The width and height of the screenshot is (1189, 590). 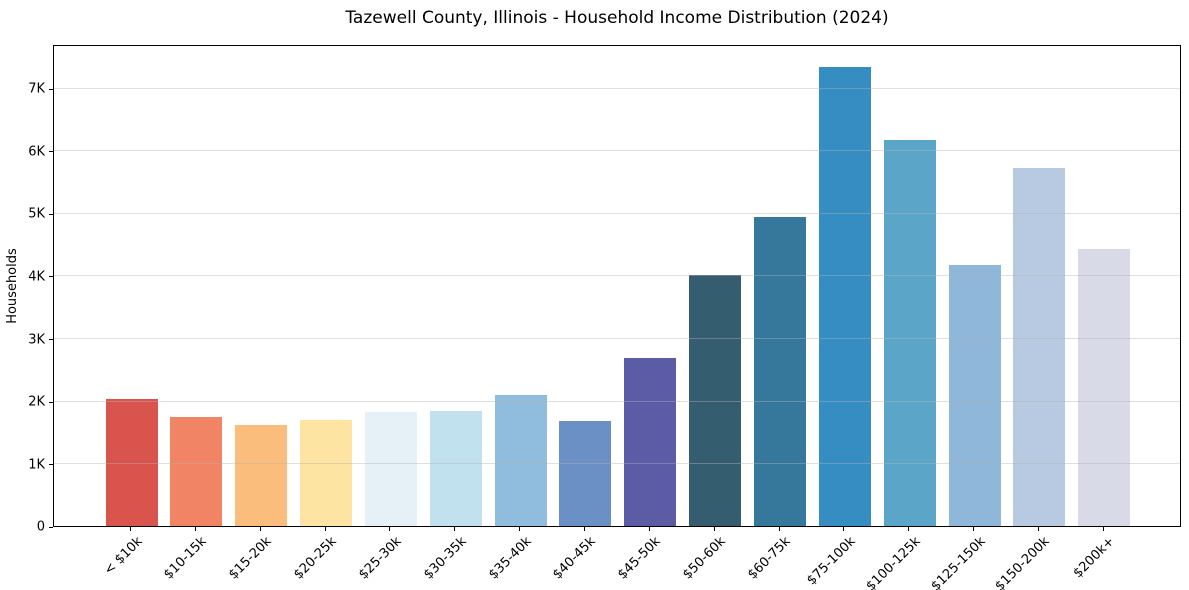 I want to click on x-tick-label-text: $40-45k, so click(x=575, y=558).